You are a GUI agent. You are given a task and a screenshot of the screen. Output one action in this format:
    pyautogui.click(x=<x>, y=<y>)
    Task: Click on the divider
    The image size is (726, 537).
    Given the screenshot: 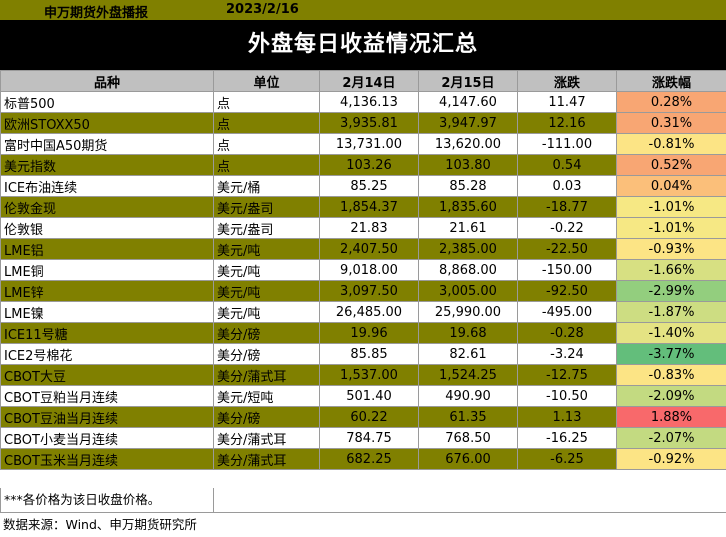 What is the action you would take?
    pyautogui.click(x=213, y=500)
    